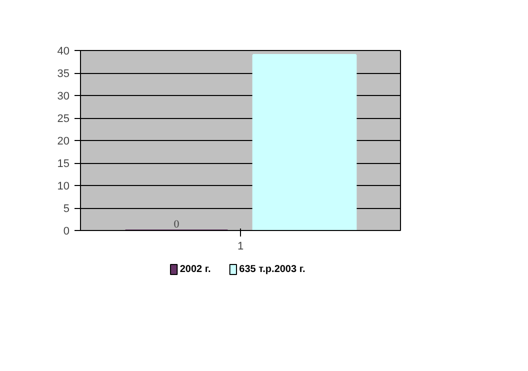 Image resolution: width=528 pixels, height=371 pixels. What do you see at coordinates (63, 186) in the screenshot?
I see `y-tick-label: 10` at bounding box center [63, 186].